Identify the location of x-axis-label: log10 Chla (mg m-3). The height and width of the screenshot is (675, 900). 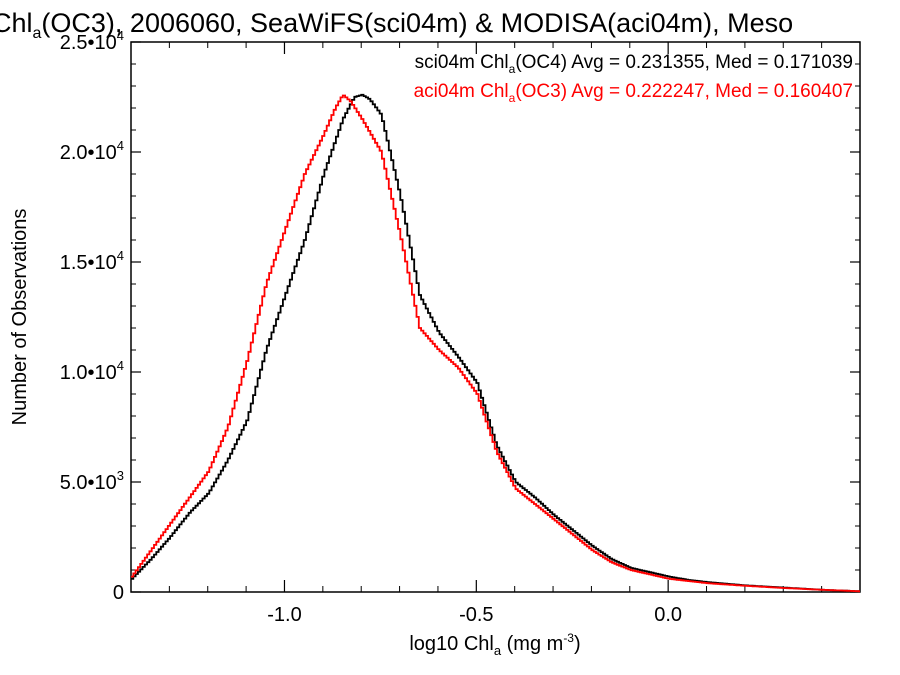
(494, 644).